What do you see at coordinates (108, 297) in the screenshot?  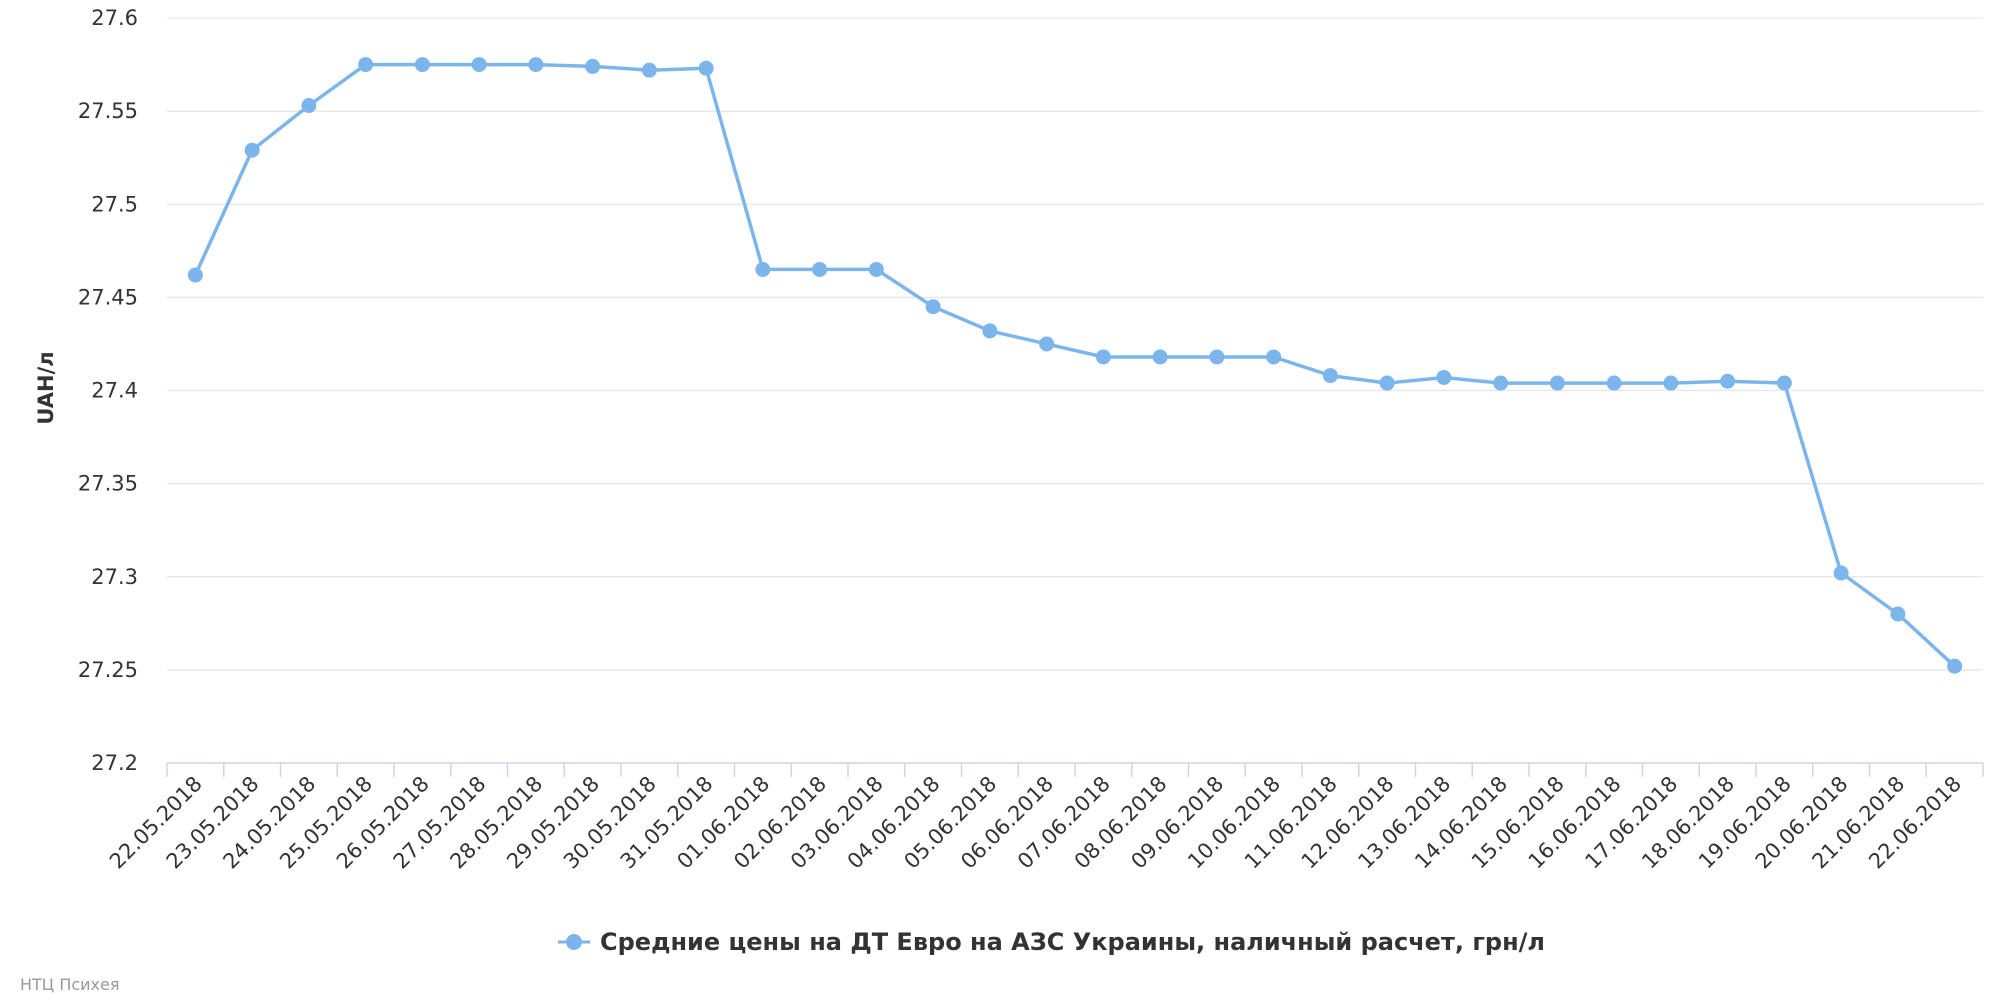 I see `y-tick-label: 27.45` at bounding box center [108, 297].